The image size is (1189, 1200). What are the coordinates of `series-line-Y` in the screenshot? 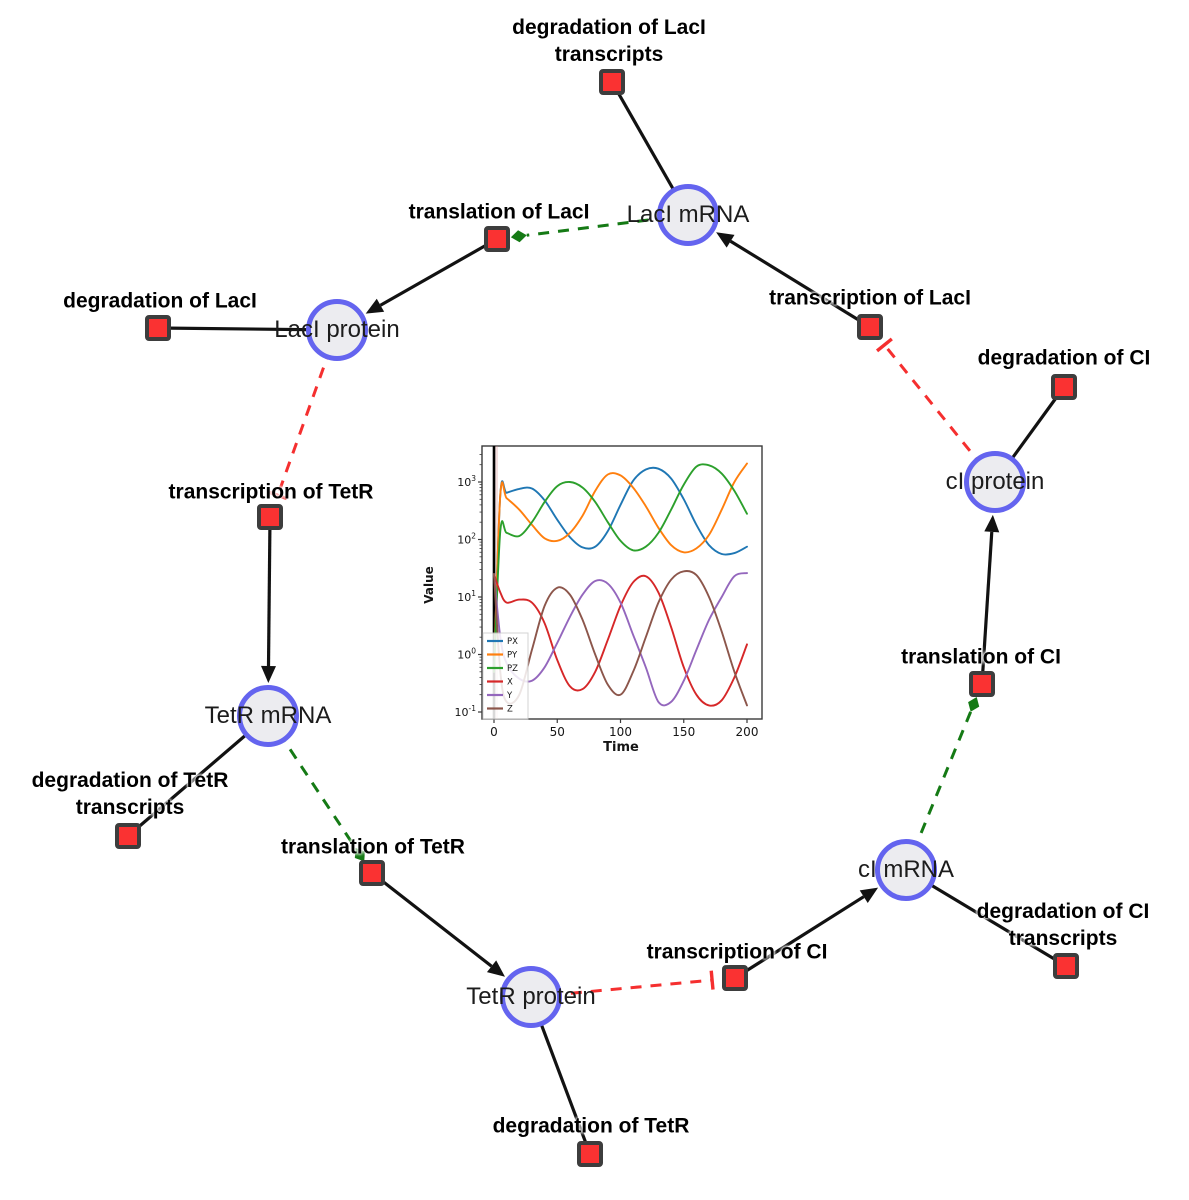 It's located at (620, 639).